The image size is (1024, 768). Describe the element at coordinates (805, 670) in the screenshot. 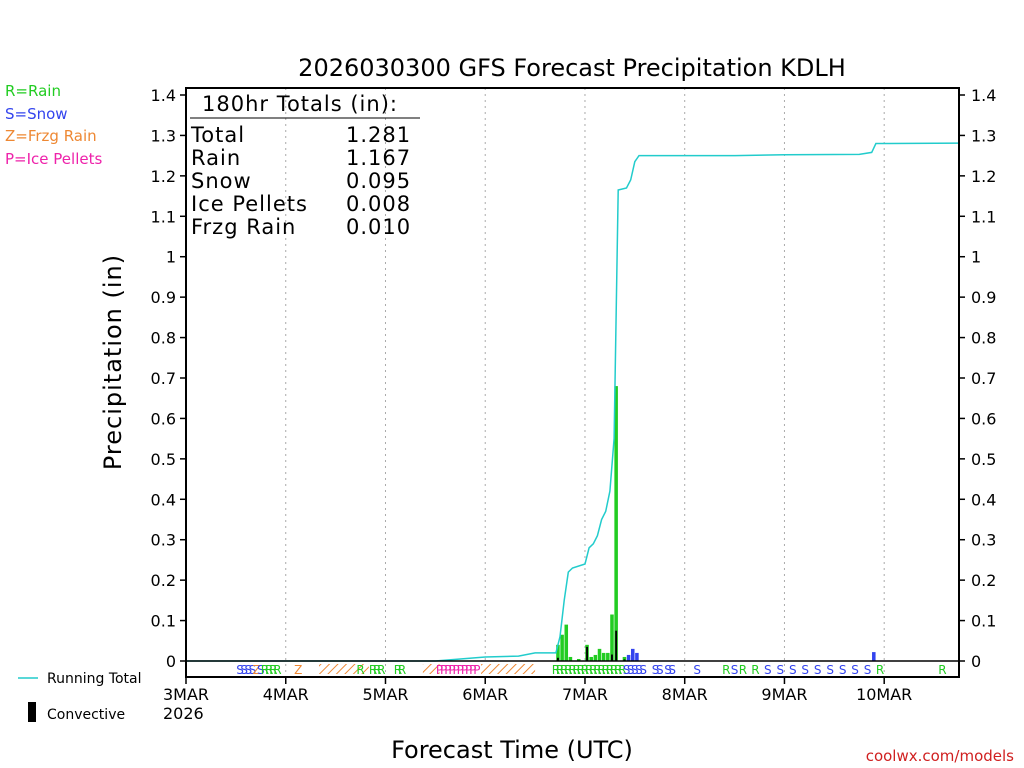

I see `type-letter-61: S` at that location.